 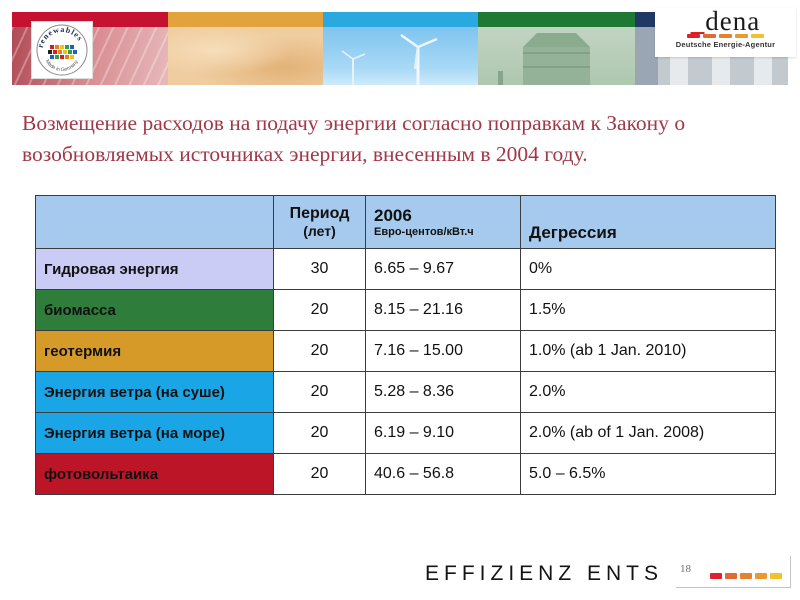 What do you see at coordinates (733, 572) in the screenshot?
I see `page-footer-box: 18` at bounding box center [733, 572].